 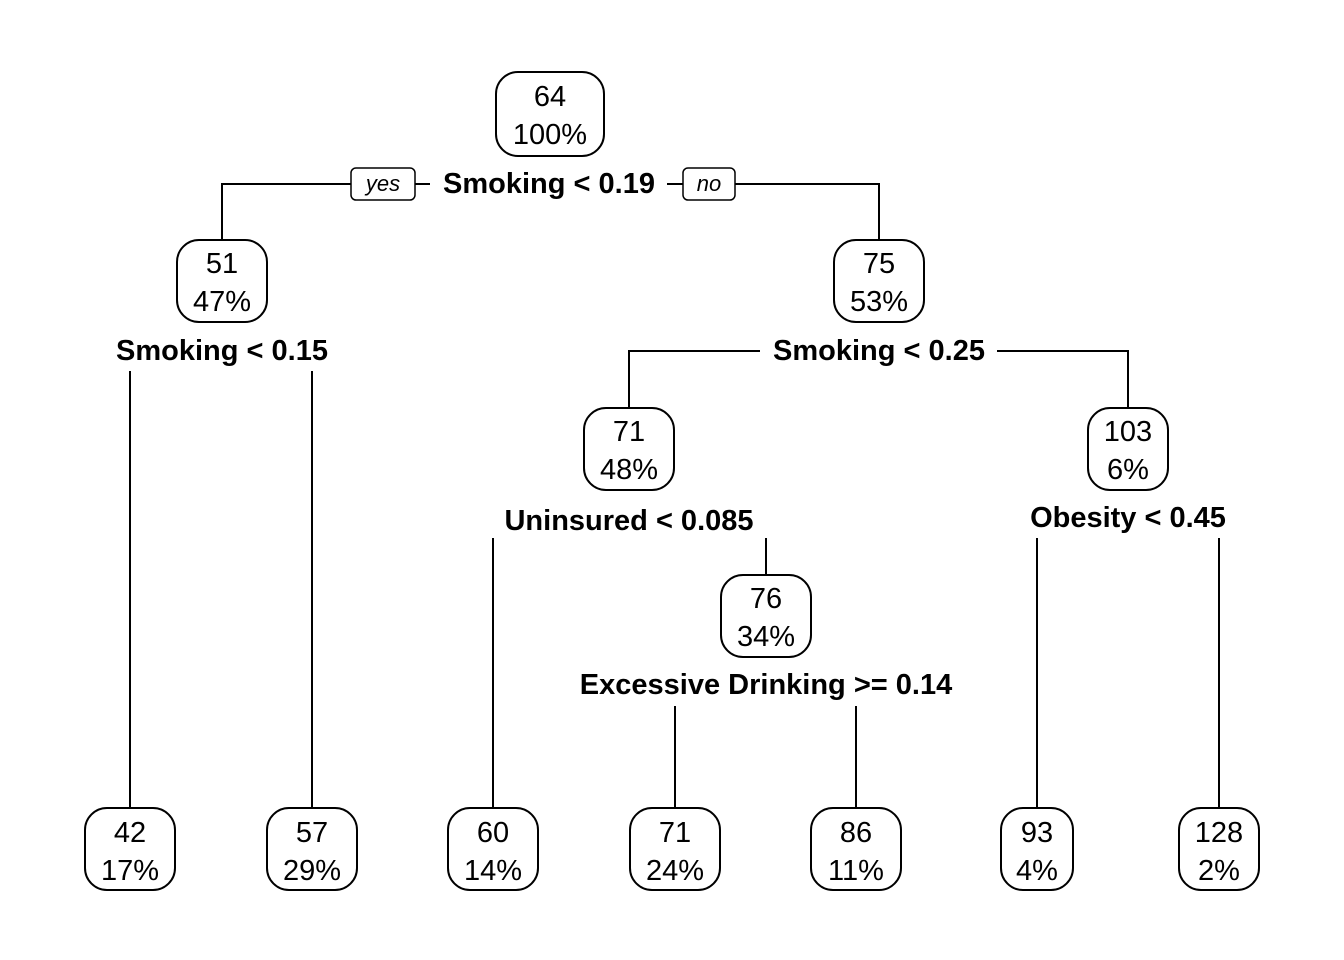 I want to click on leaf-value: 86, so click(x=856, y=833).